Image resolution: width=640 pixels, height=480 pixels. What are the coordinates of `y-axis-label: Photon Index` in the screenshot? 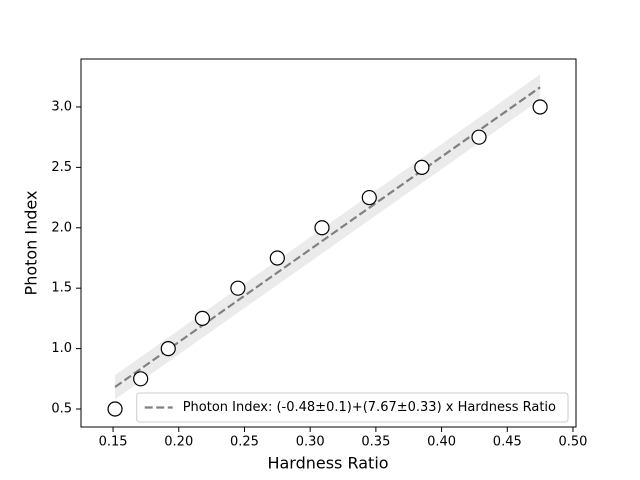 It's located at (31, 243).